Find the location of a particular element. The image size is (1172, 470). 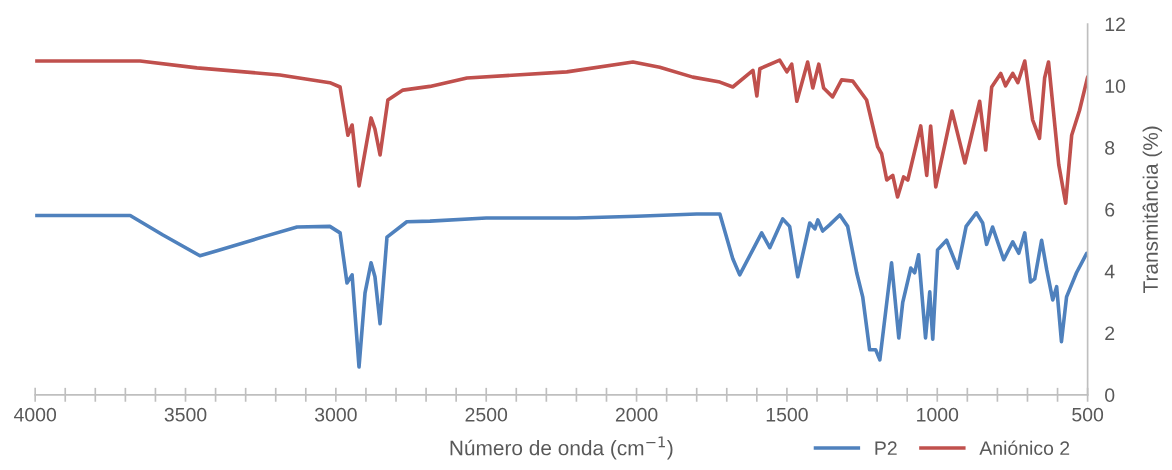

x-tick-label: 4000 is located at coordinates (35, 414).